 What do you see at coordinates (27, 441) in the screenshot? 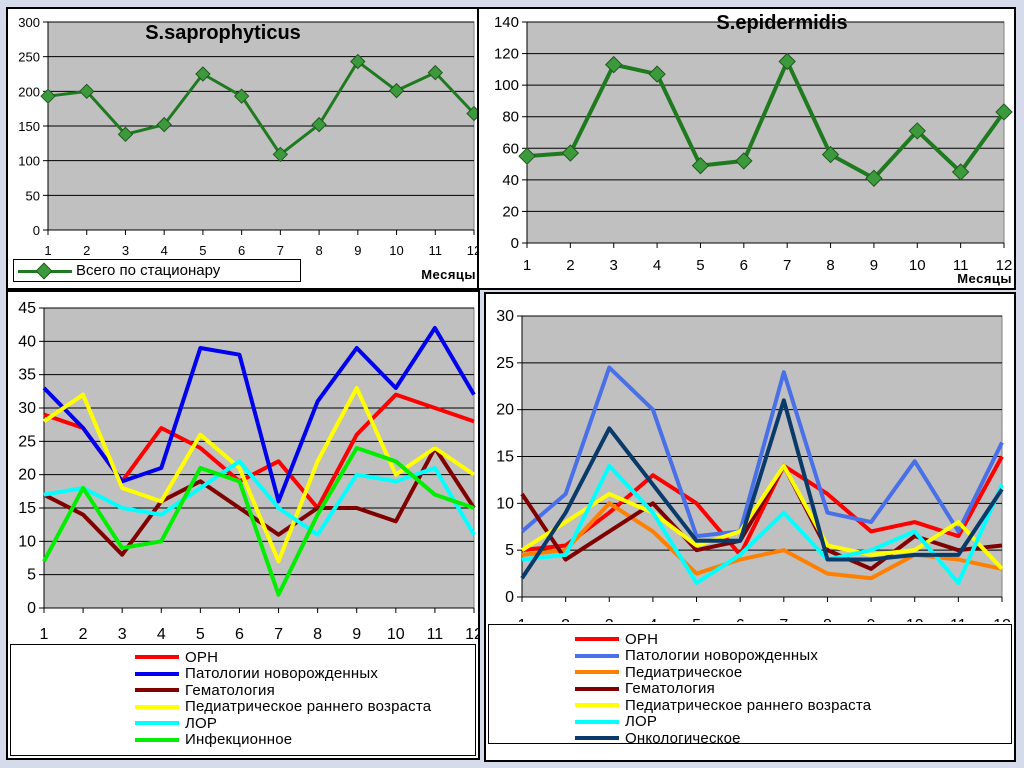
I see `y-tick-label: 25` at bounding box center [27, 441].